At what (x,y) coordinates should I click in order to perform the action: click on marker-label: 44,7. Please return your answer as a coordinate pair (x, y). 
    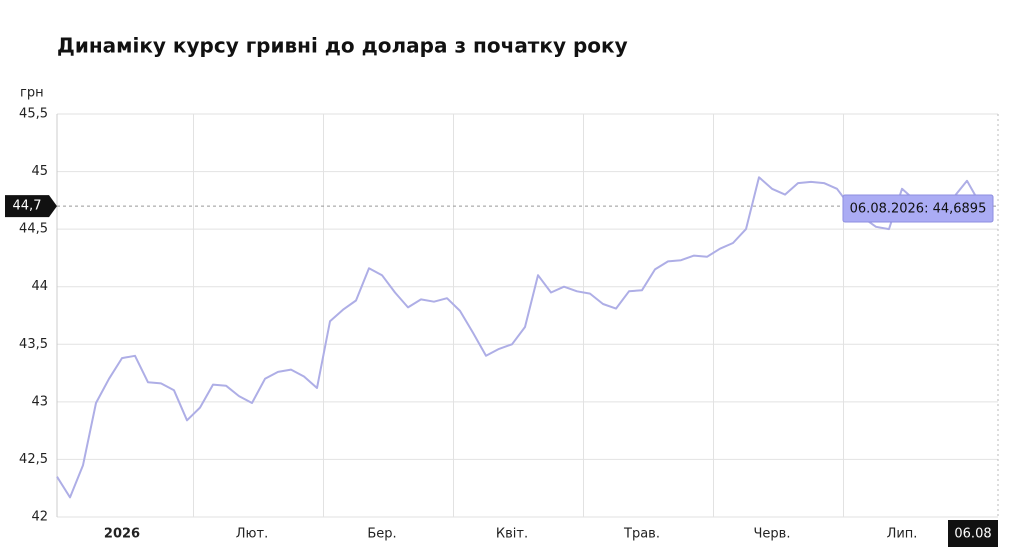
    Looking at the image, I should click on (27, 206).